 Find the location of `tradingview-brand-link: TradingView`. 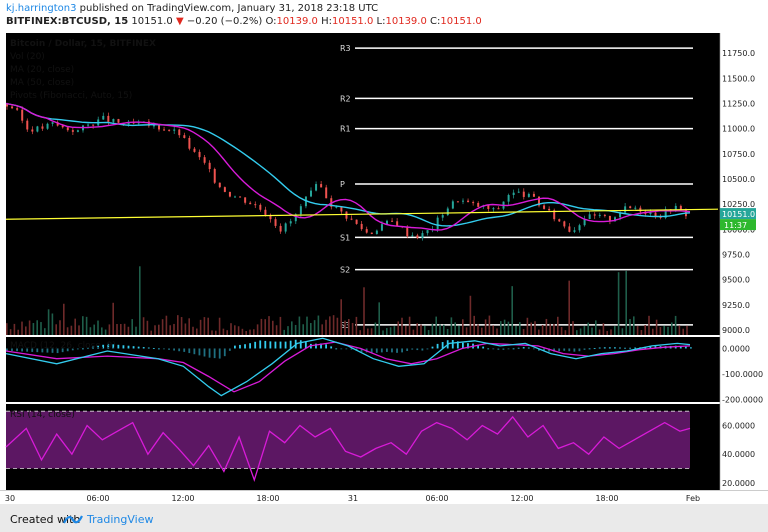

tradingview-brand-link: TradingView is located at coordinates (120, 519).